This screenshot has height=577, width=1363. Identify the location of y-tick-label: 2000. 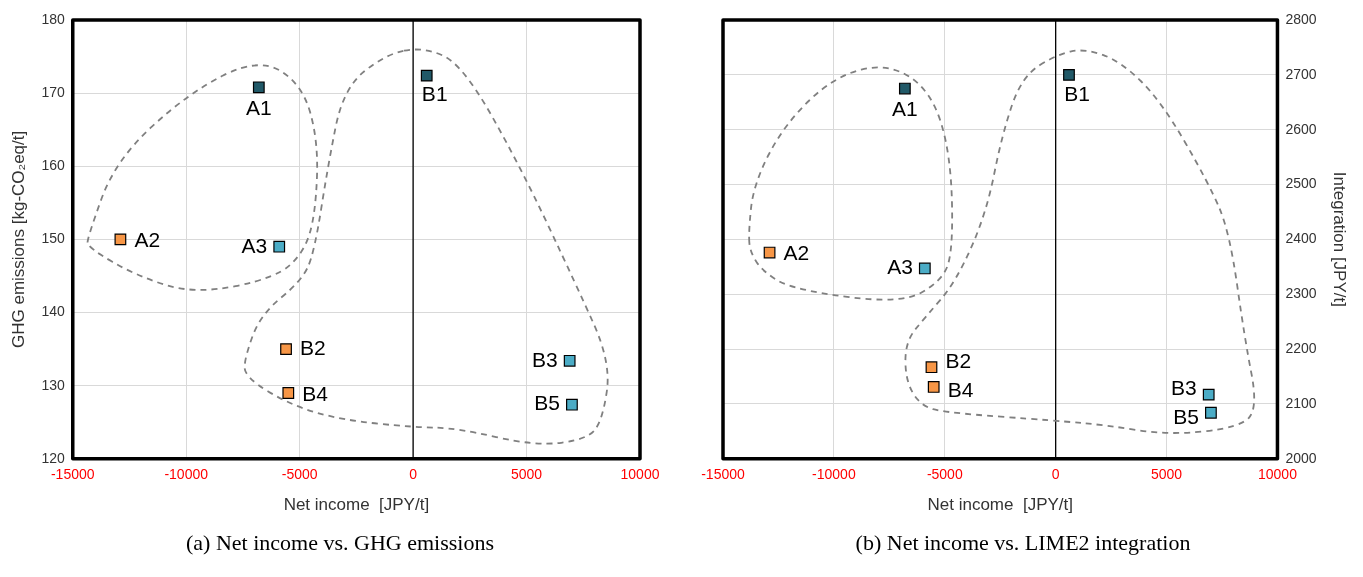
(1301, 457).